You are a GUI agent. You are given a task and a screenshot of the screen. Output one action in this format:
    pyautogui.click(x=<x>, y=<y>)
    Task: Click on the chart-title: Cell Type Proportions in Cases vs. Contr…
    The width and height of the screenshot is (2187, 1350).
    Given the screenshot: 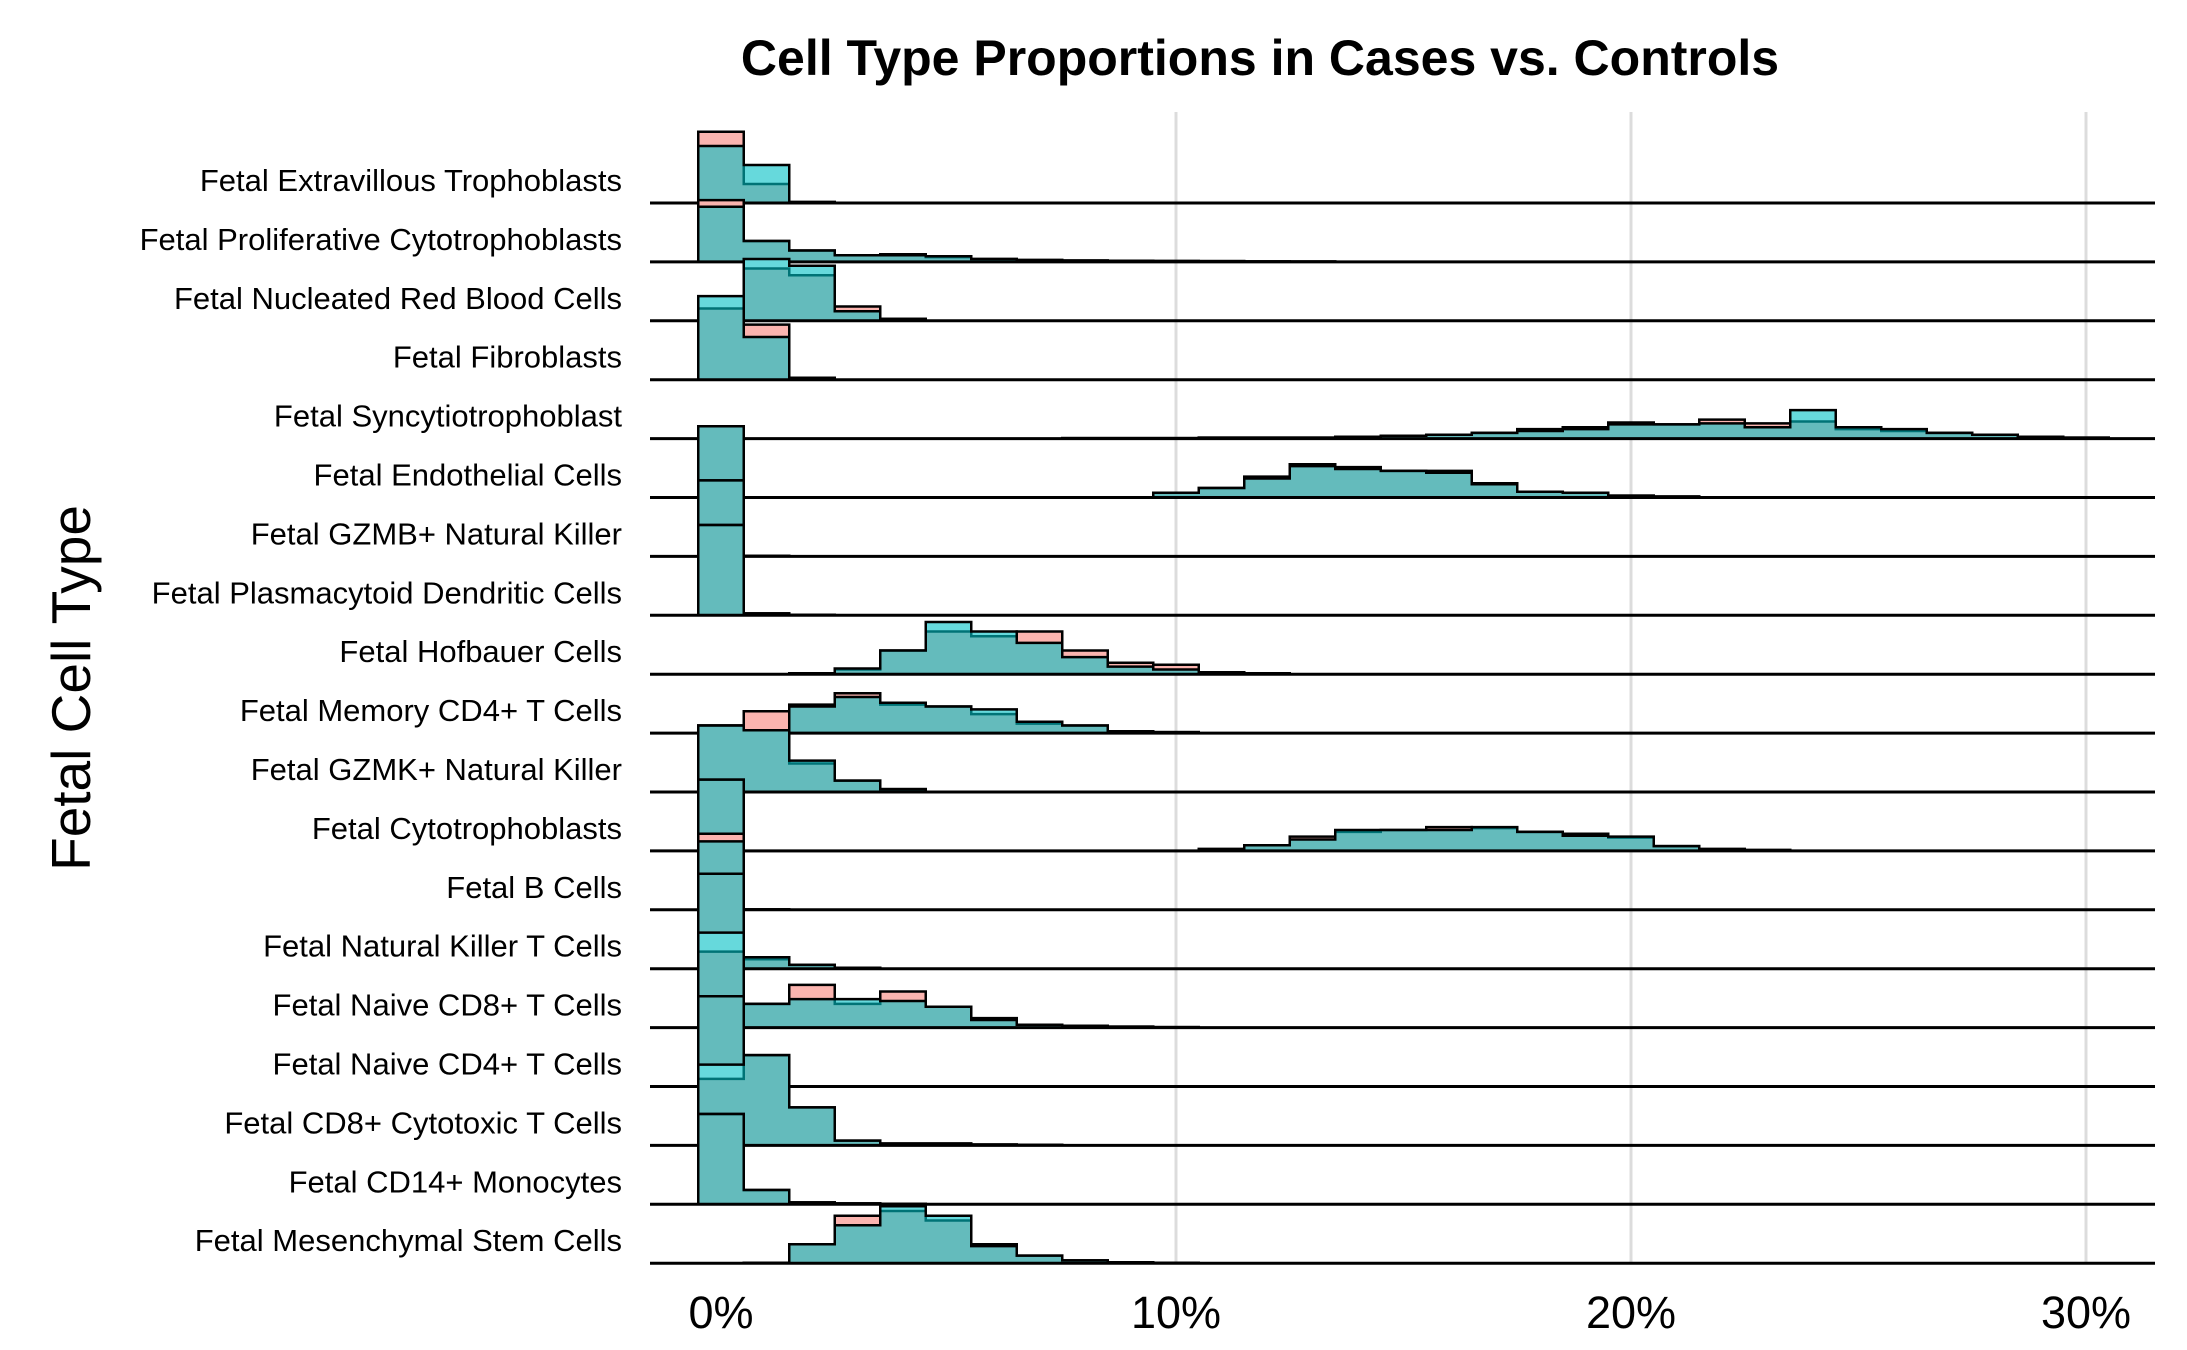 What is the action you would take?
    pyautogui.click(x=1260, y=58)
    